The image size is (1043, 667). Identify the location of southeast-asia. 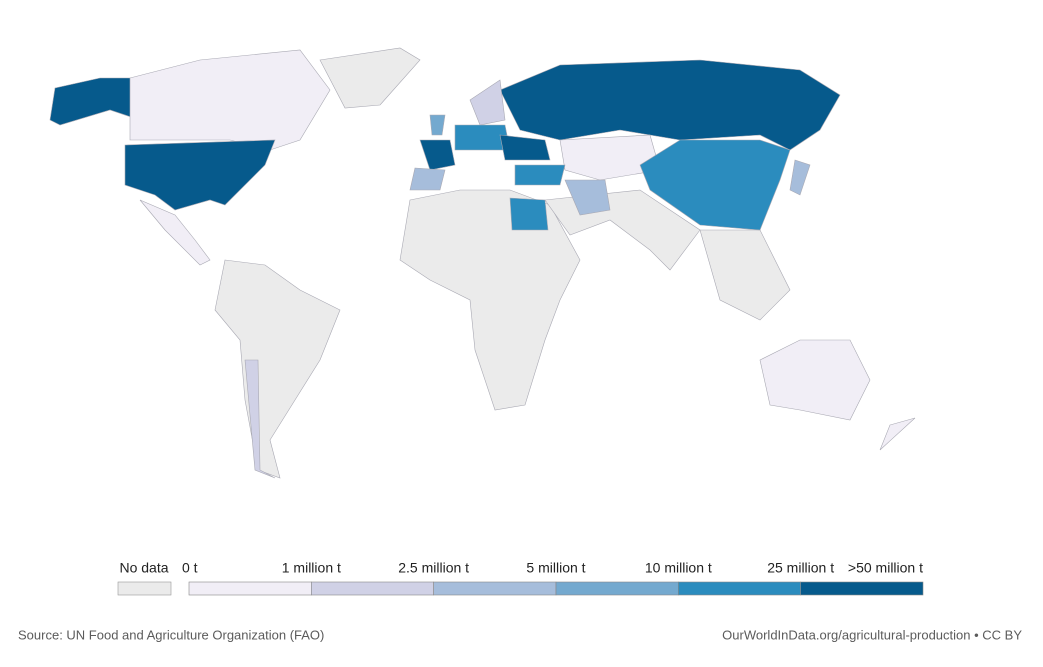
(745, 275).